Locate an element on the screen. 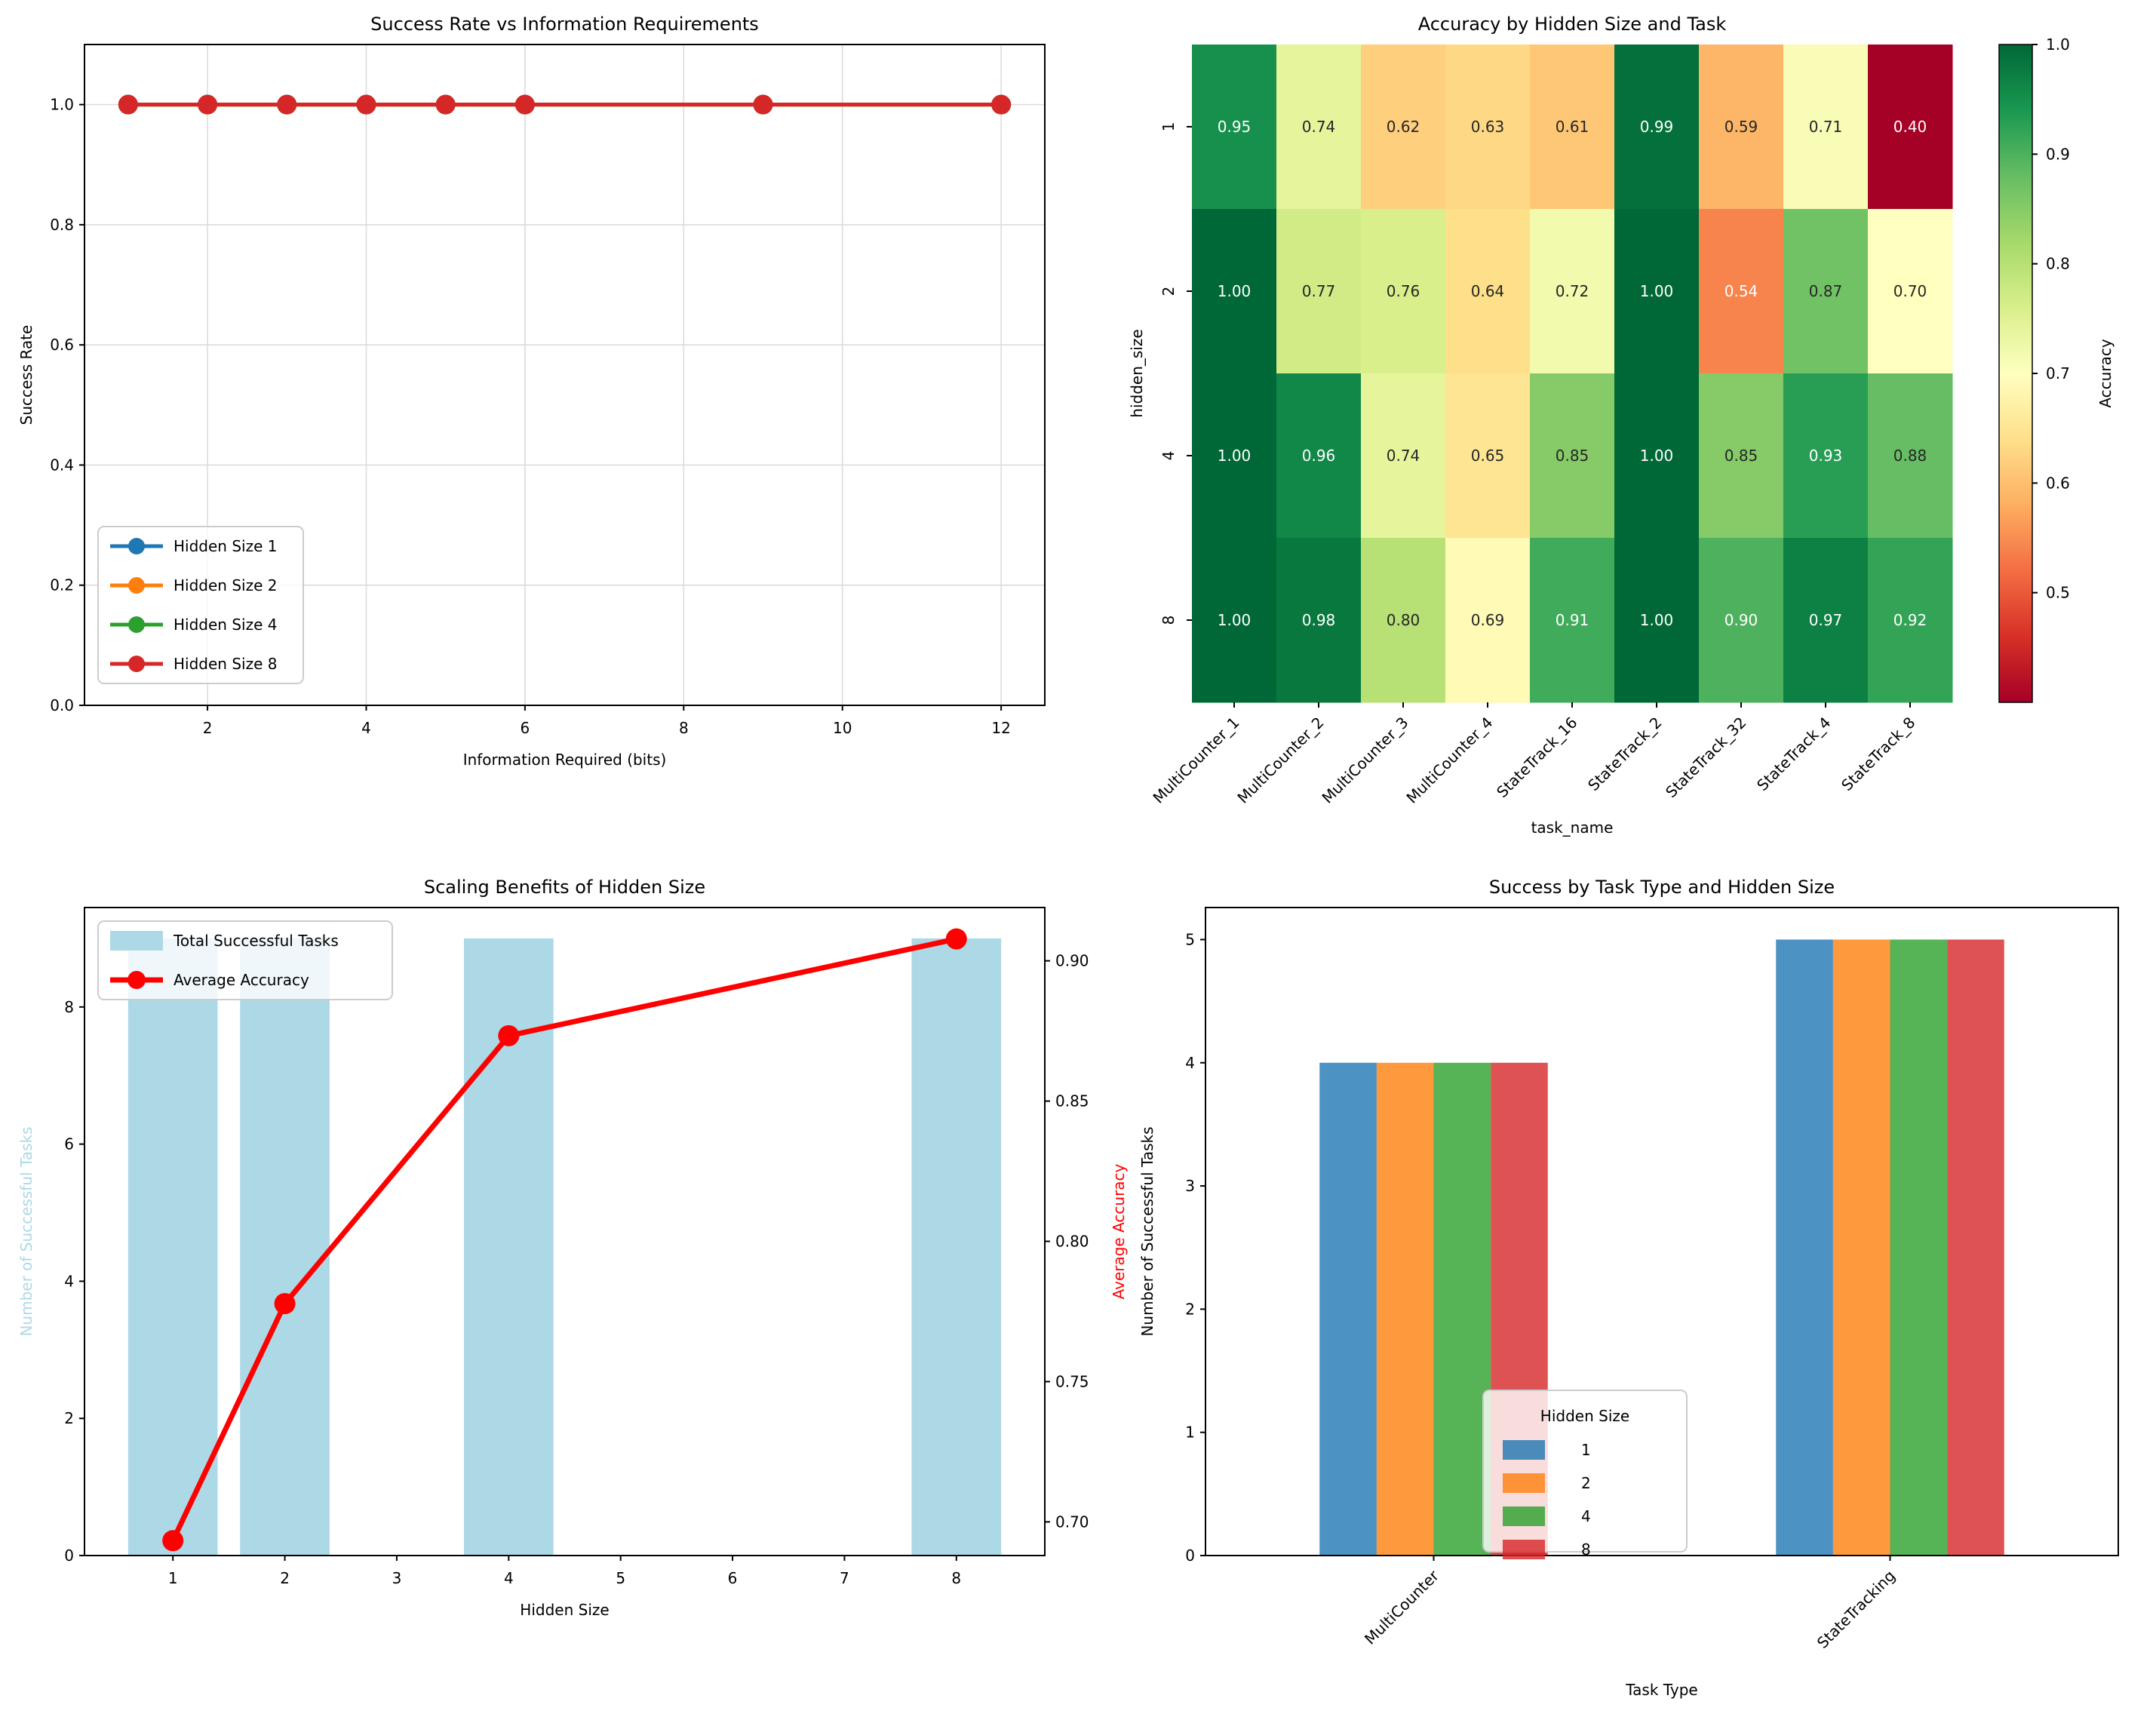 The width and height of the screenshot is (2156, 1720). x-tick-label: MultiCounter is located at coordinates (1402, 1607).